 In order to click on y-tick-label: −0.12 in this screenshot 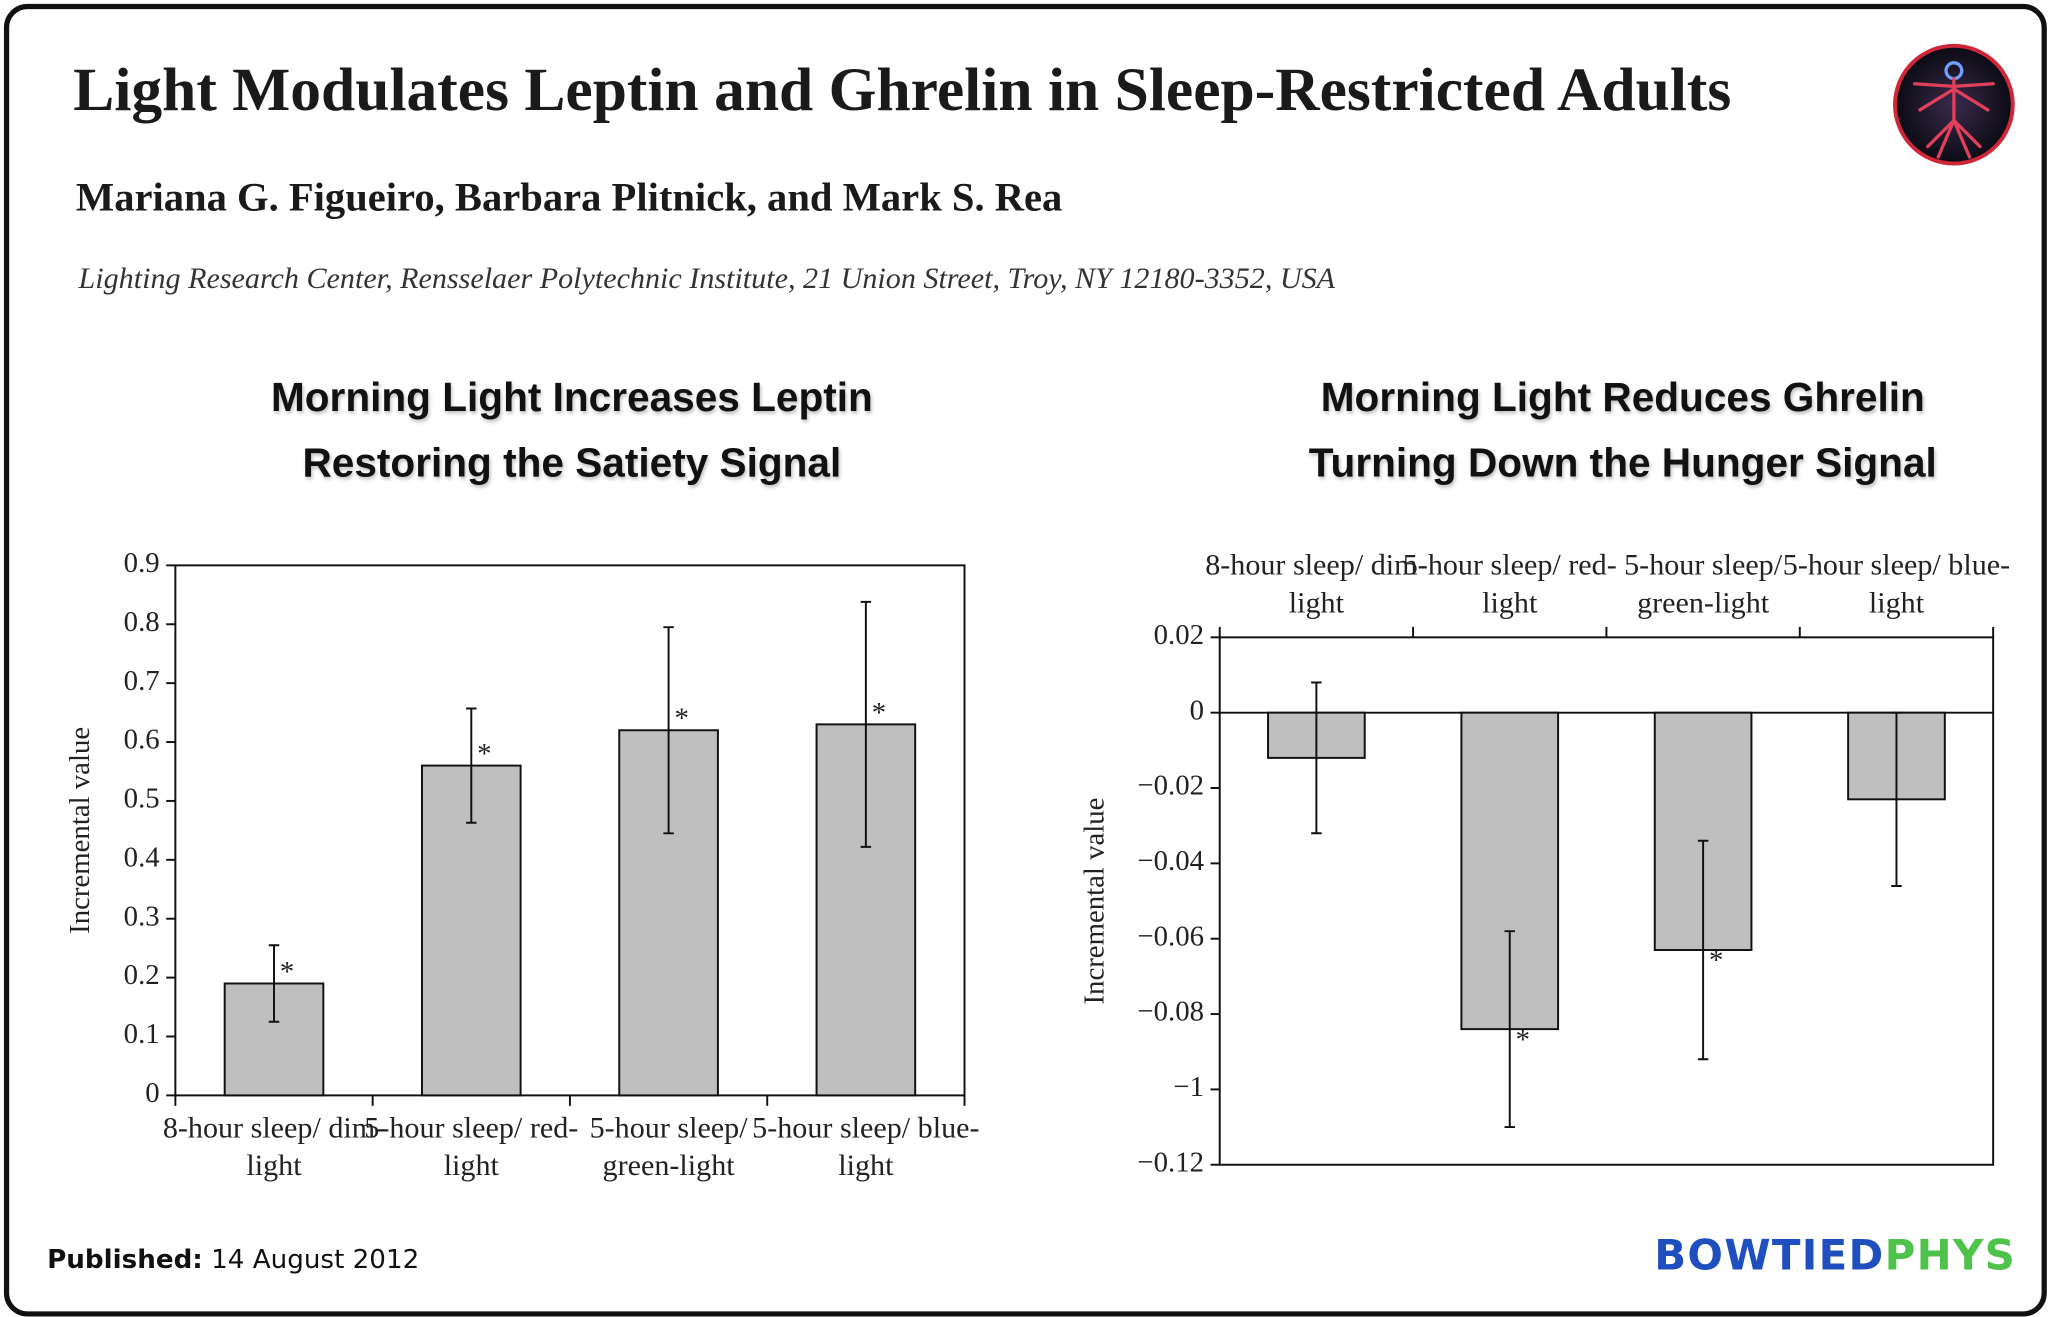, I will do `click(1170, 1162)`.